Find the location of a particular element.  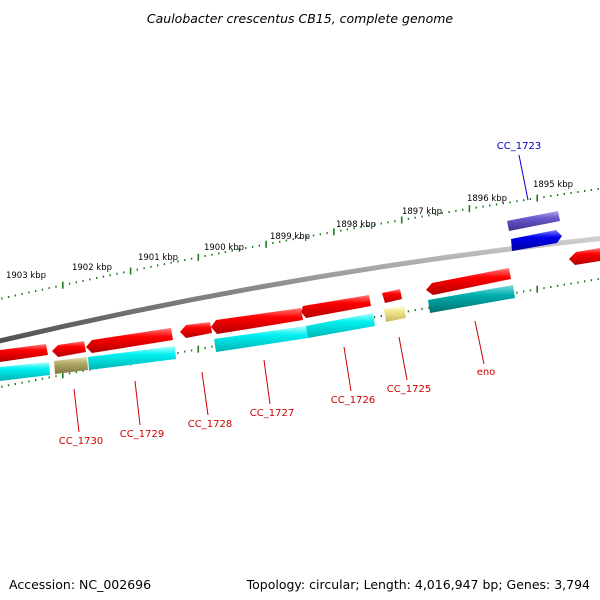

scale-label: 1900 kbp is located at coordinates (224, 248).